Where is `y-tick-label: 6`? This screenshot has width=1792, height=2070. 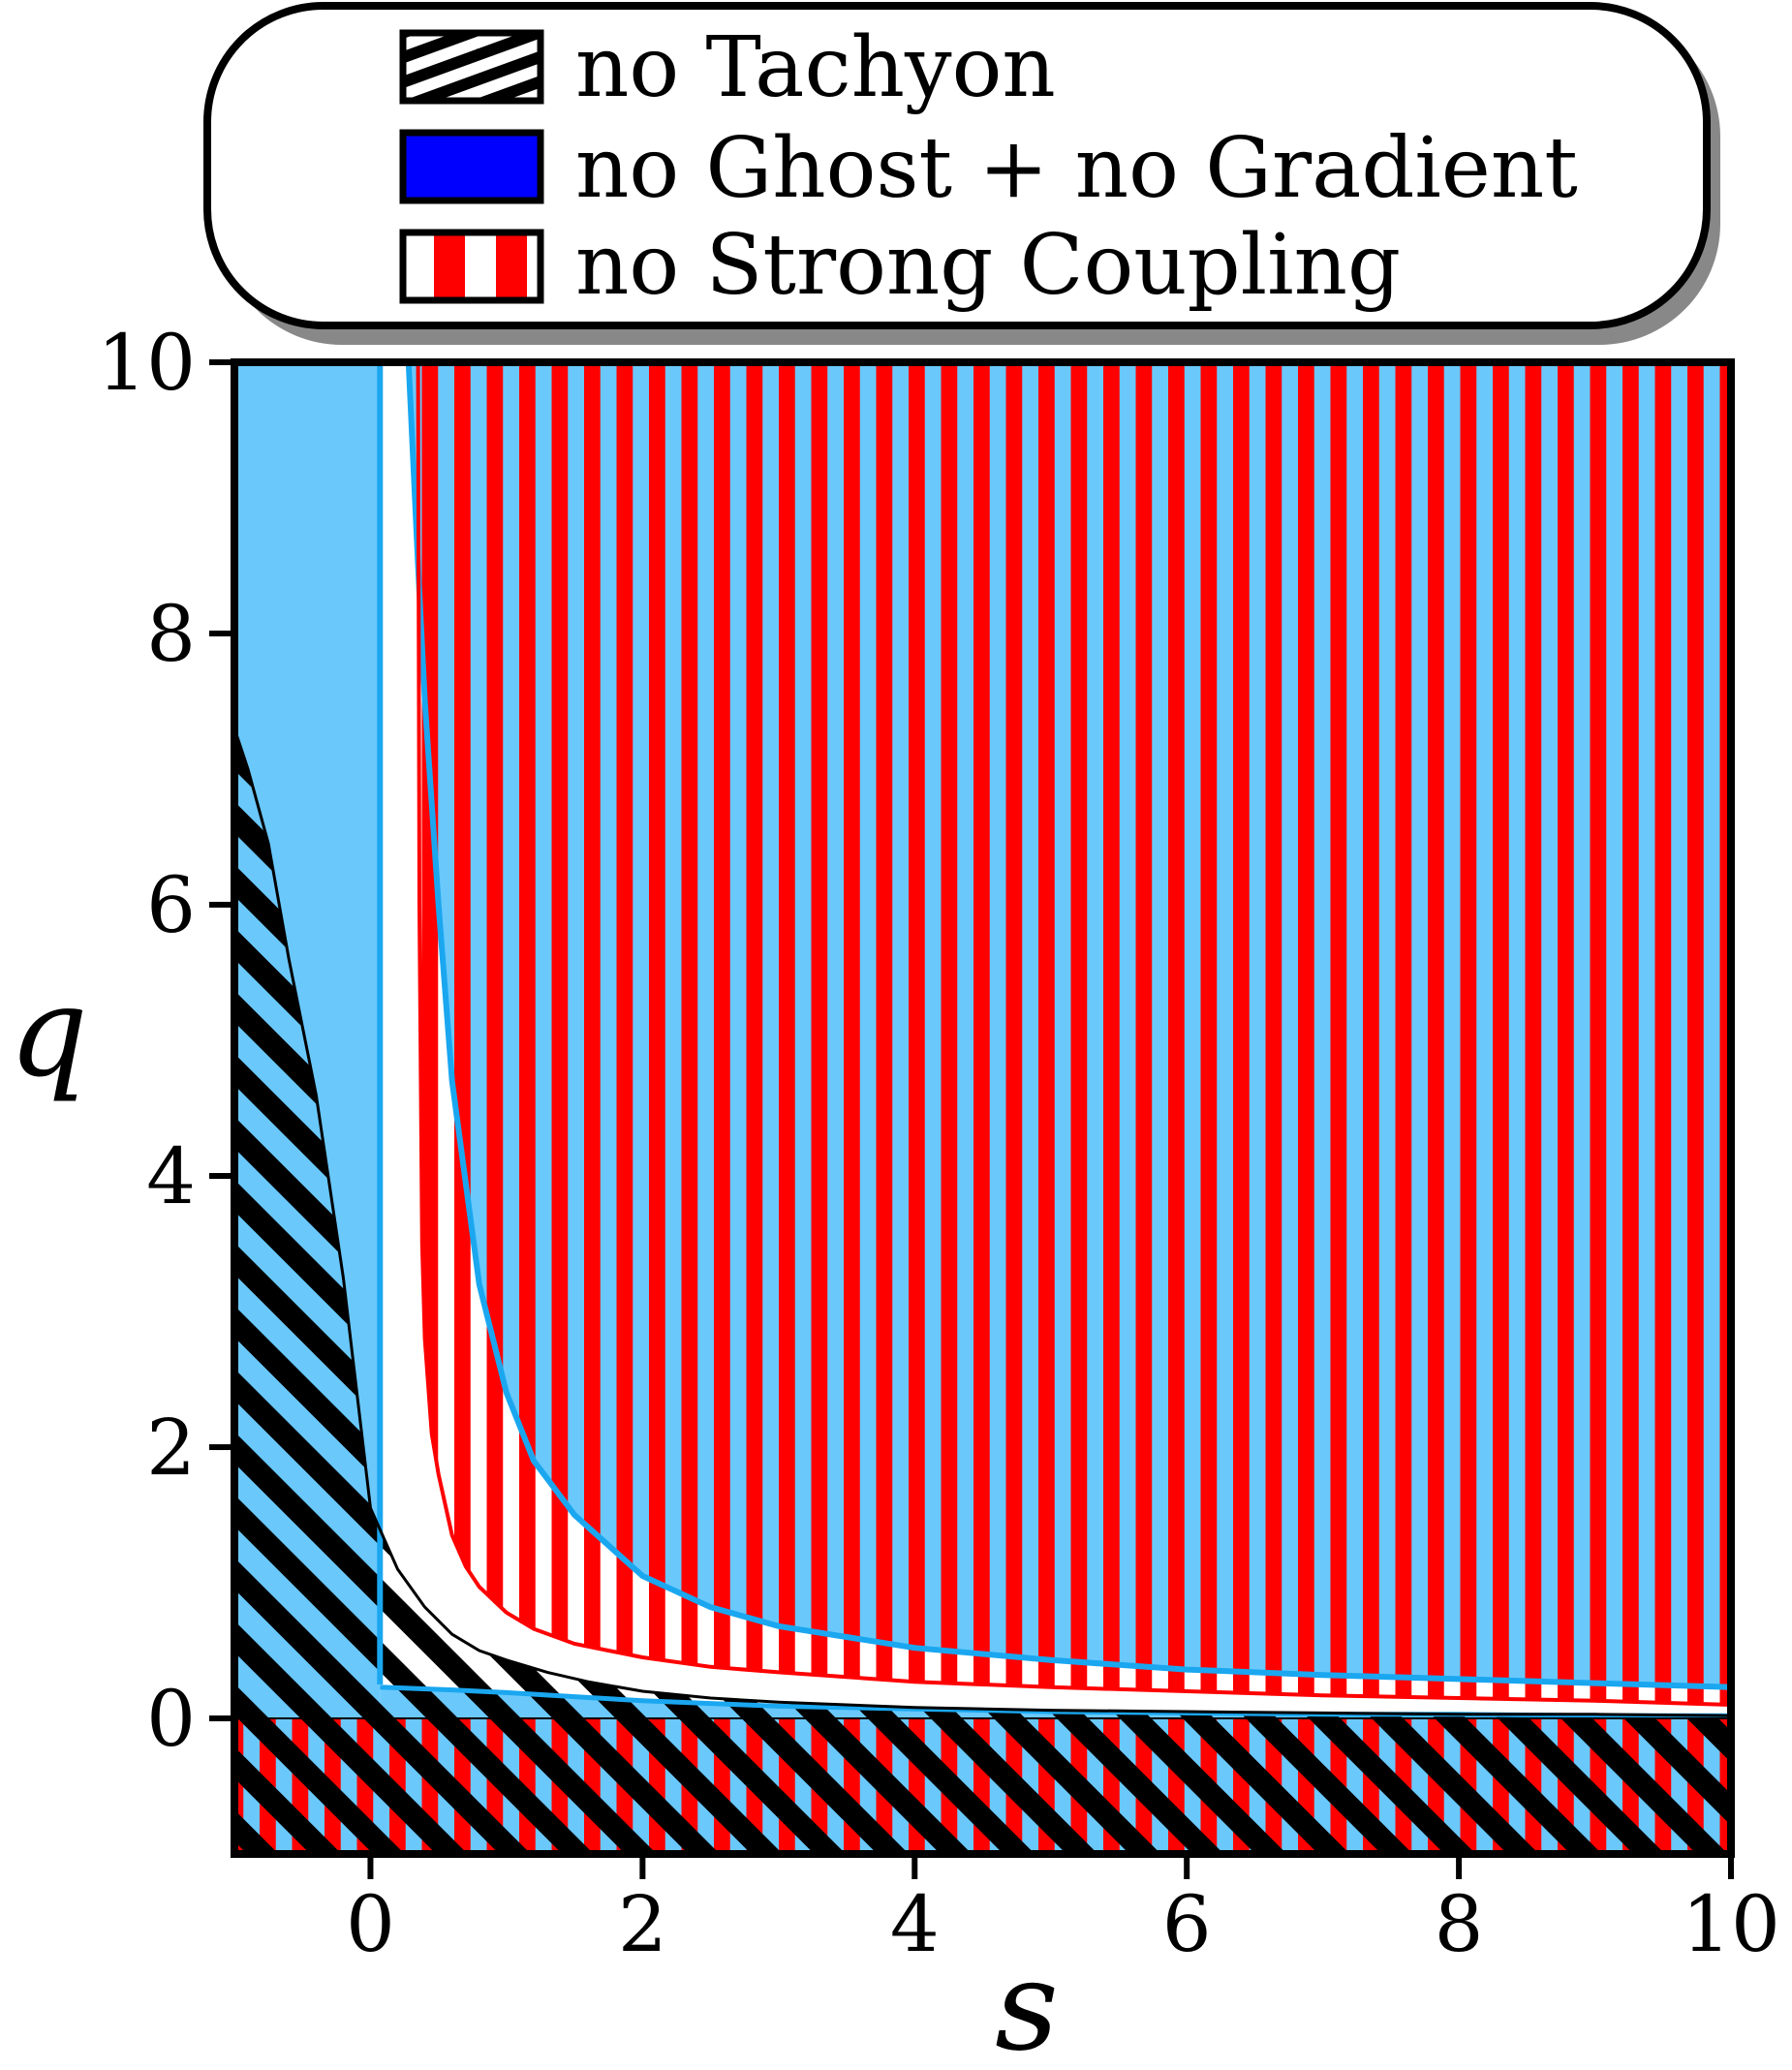 y-tick-label: 6 is located at coordinates (171, 905).